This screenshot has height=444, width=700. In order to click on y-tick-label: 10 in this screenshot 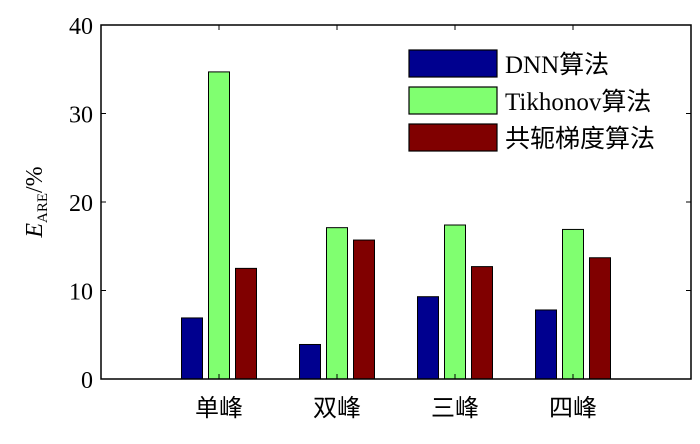, I will do `click(81, 293)`.